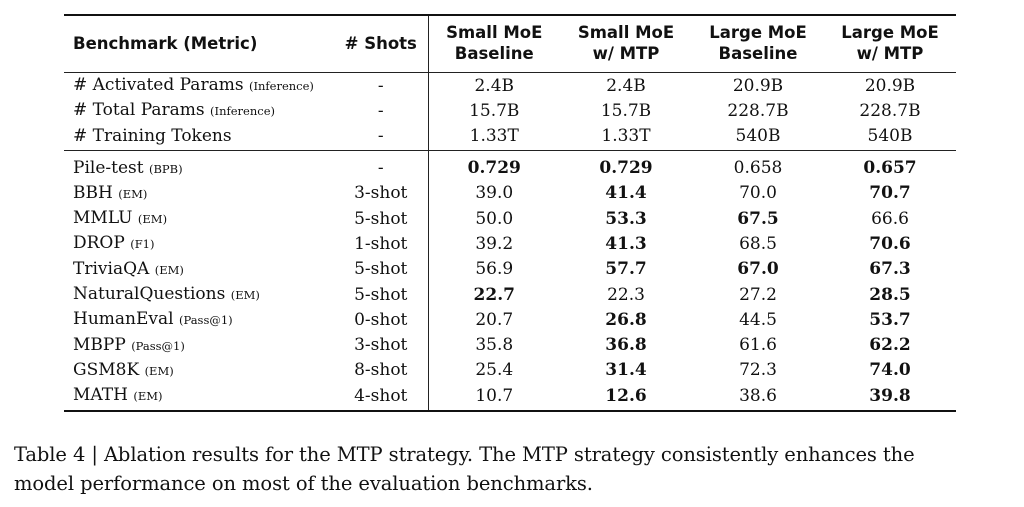 The image size is (1024, 507). I want to click on value-cell: 67.0, so click(758, 269).